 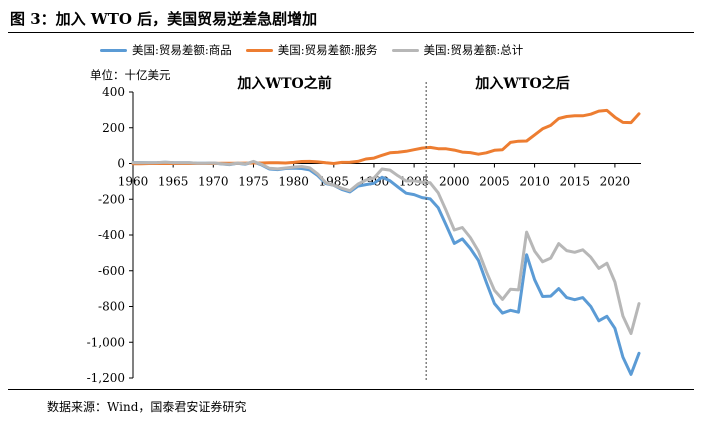 What do you see at coordinates (521, 83) in the screenshot?
I see `label-after-wto: 加入WTO之后` at bounding box center [521, 83].